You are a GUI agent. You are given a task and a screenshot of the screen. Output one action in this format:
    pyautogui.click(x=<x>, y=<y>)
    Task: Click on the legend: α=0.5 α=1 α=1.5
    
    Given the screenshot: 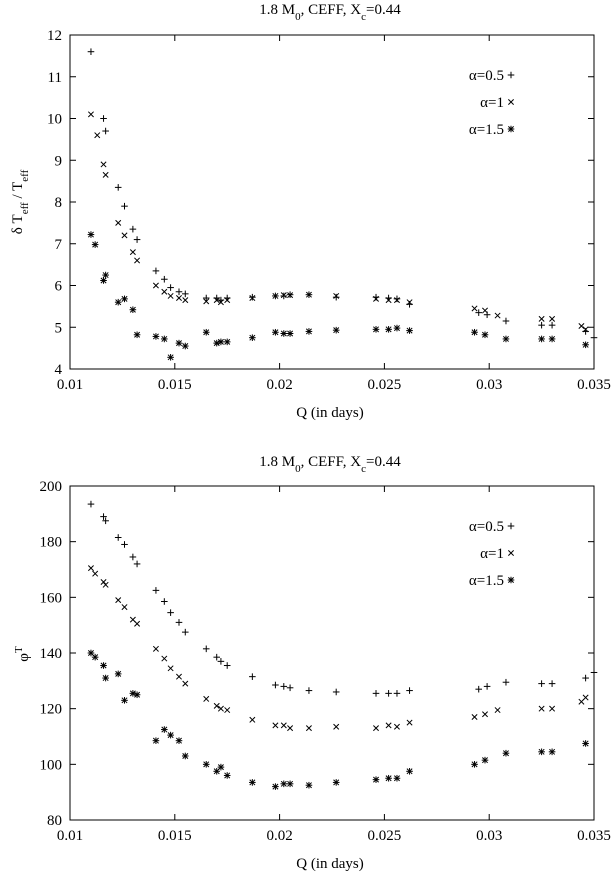 What is the action you would take?
    pyautogui.click(x=492, y=103)
    